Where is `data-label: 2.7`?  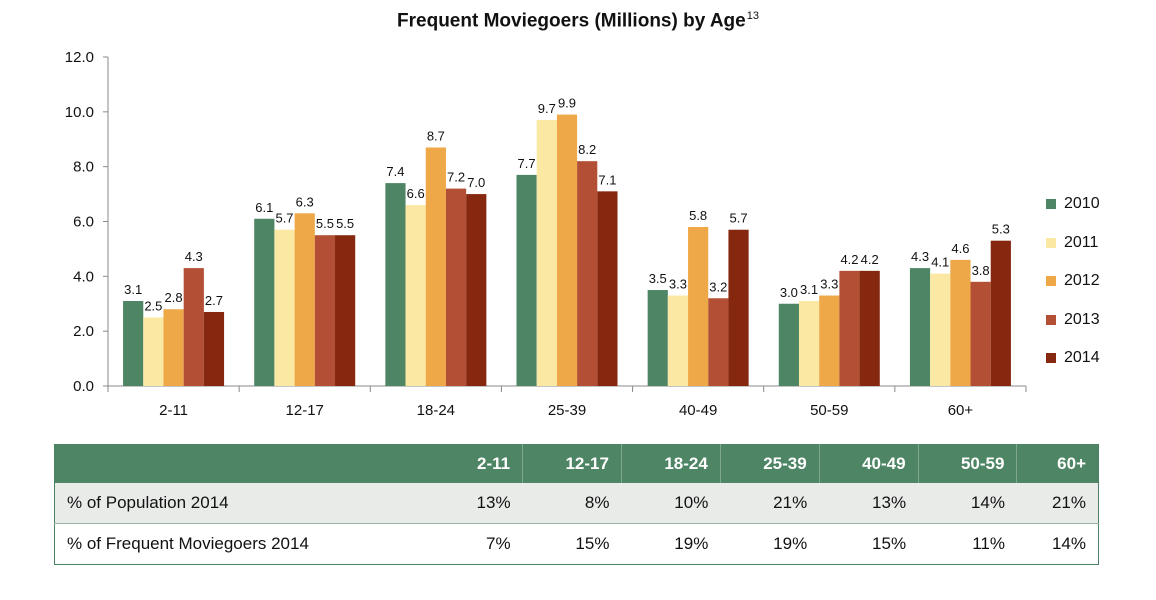 data-label: 2.7 is located at coordinates (214, 300).